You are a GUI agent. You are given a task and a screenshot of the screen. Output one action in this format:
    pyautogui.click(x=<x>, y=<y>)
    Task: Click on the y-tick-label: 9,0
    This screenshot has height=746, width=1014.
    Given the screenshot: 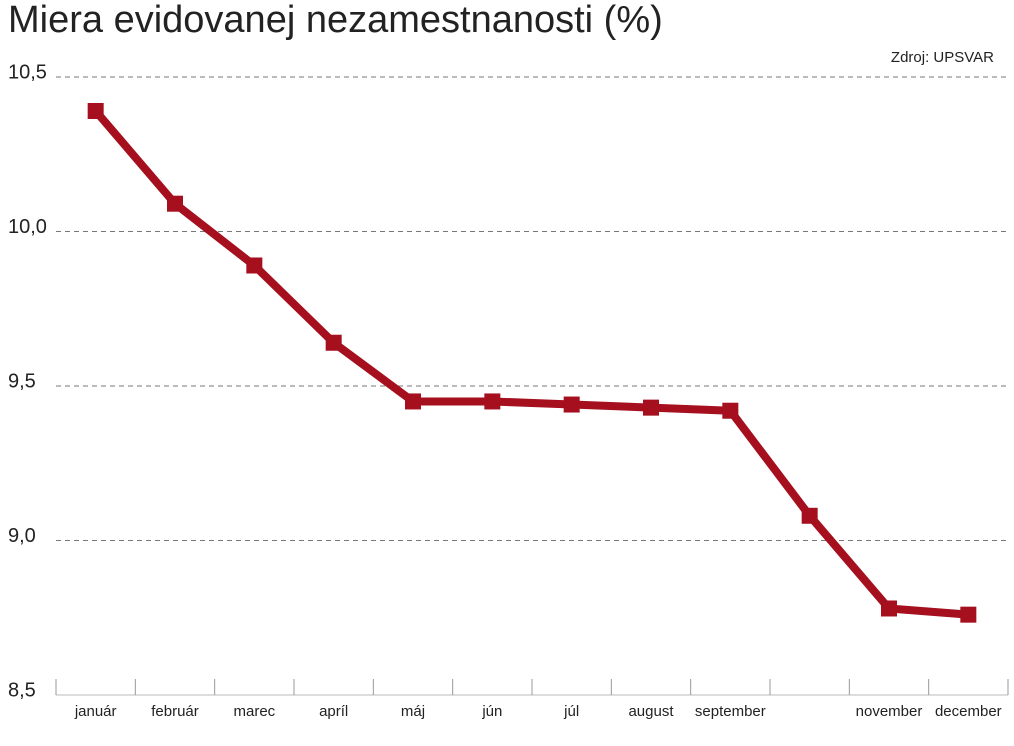 What is the action you would take?
    pyautogui.click(x=22, y=536)
    